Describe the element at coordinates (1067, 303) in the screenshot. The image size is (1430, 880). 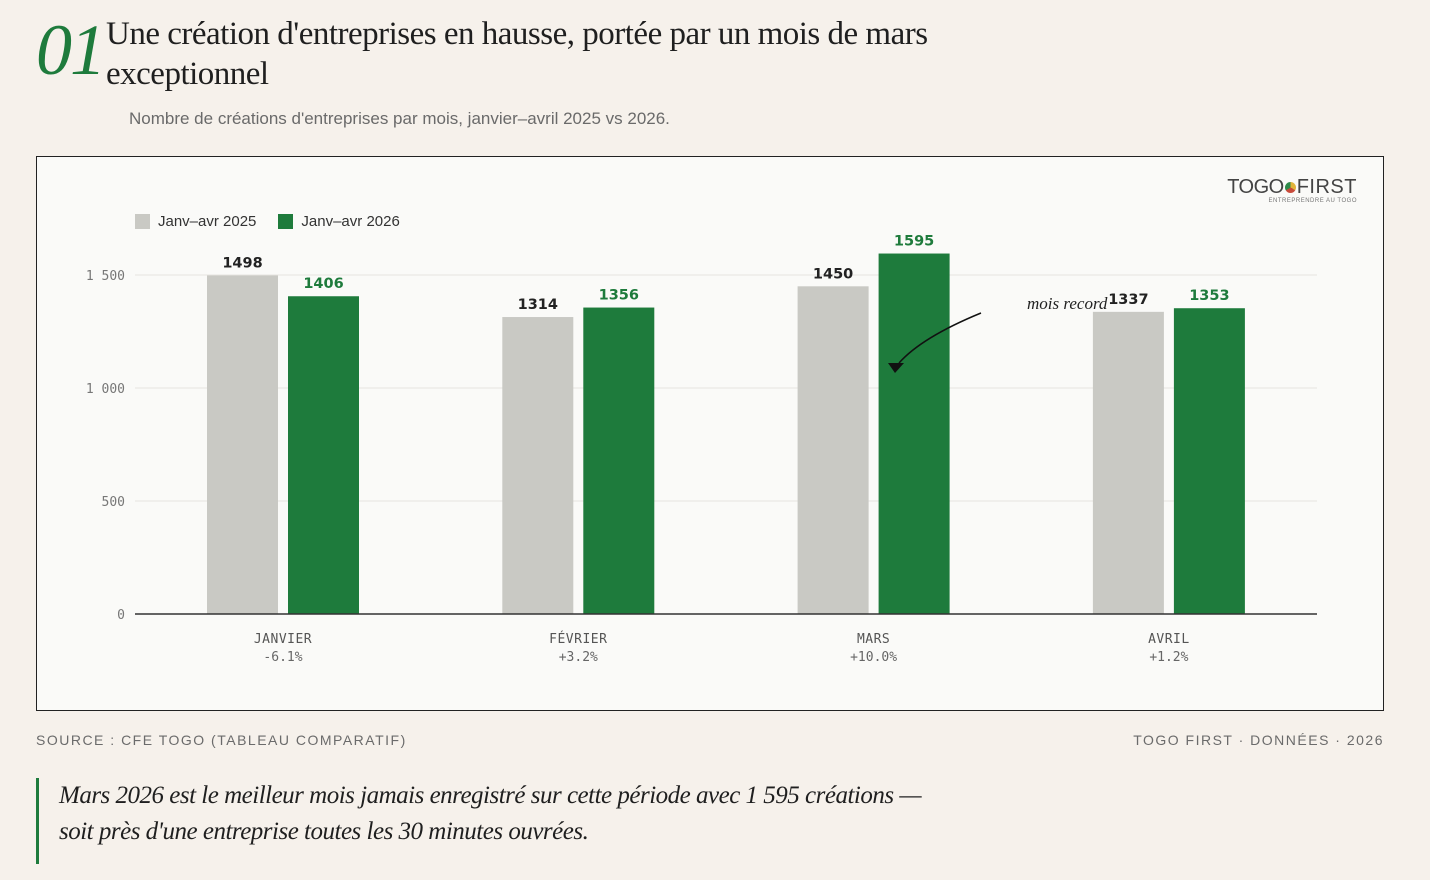
I see `annotation-mois-record: mois record` at that location.